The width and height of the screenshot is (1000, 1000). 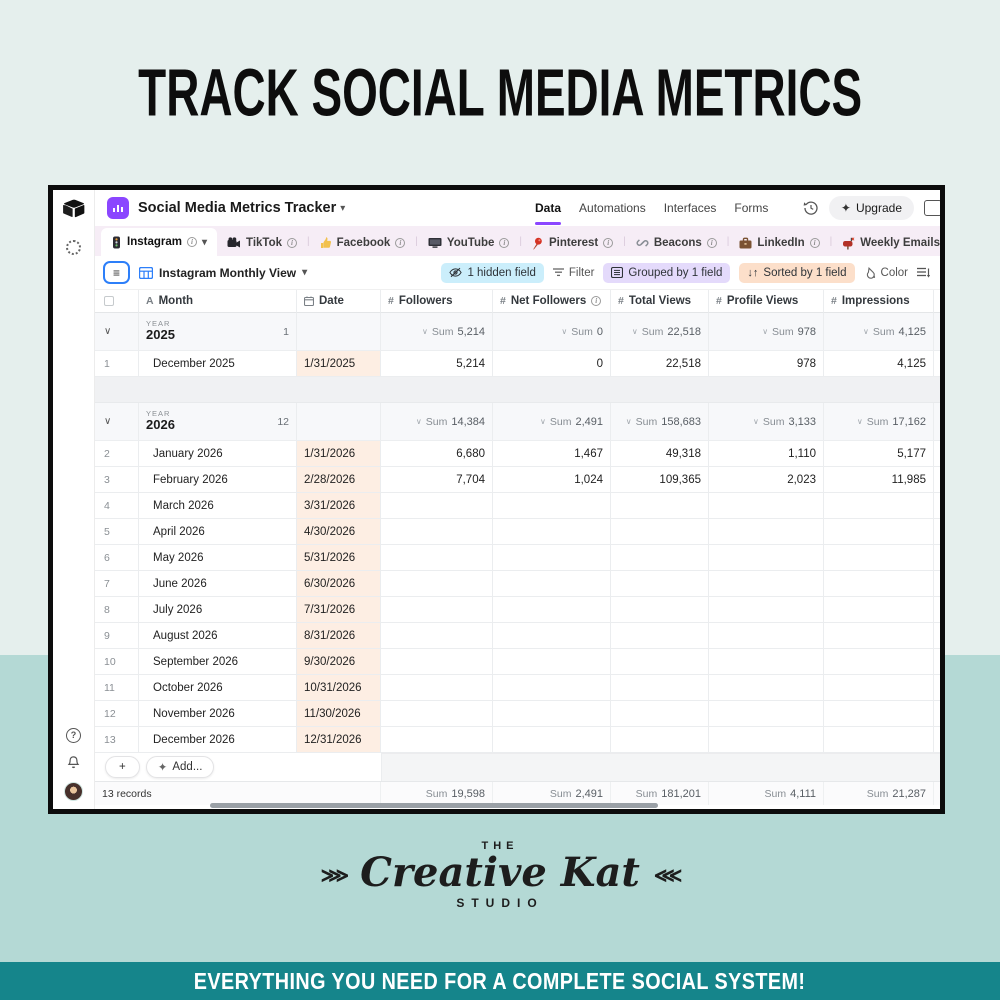 What do you see at coordinates (218, 480) in the screenshot?
I see `month-cell: February 2026` at bounding box center [218, 480].